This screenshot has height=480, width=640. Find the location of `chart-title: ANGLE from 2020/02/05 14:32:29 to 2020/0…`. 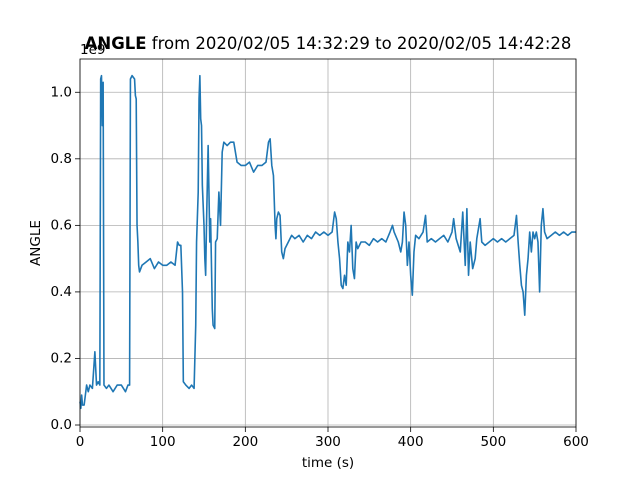

chart-title: ANGLE from 2020/02/05 14:32:29 to 2020/0… is located at coordinates (328, 43).